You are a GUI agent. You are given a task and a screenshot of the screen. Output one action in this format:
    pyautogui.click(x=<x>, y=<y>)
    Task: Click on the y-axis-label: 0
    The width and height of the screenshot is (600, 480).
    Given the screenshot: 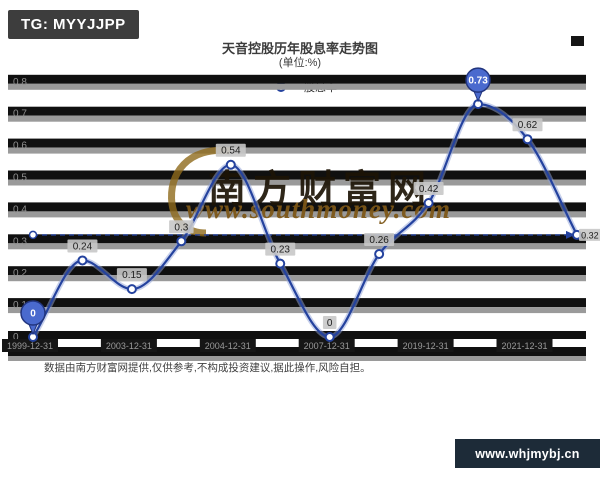 What is the action you would take?
    pyautogui.click(x=16, y=337)
    